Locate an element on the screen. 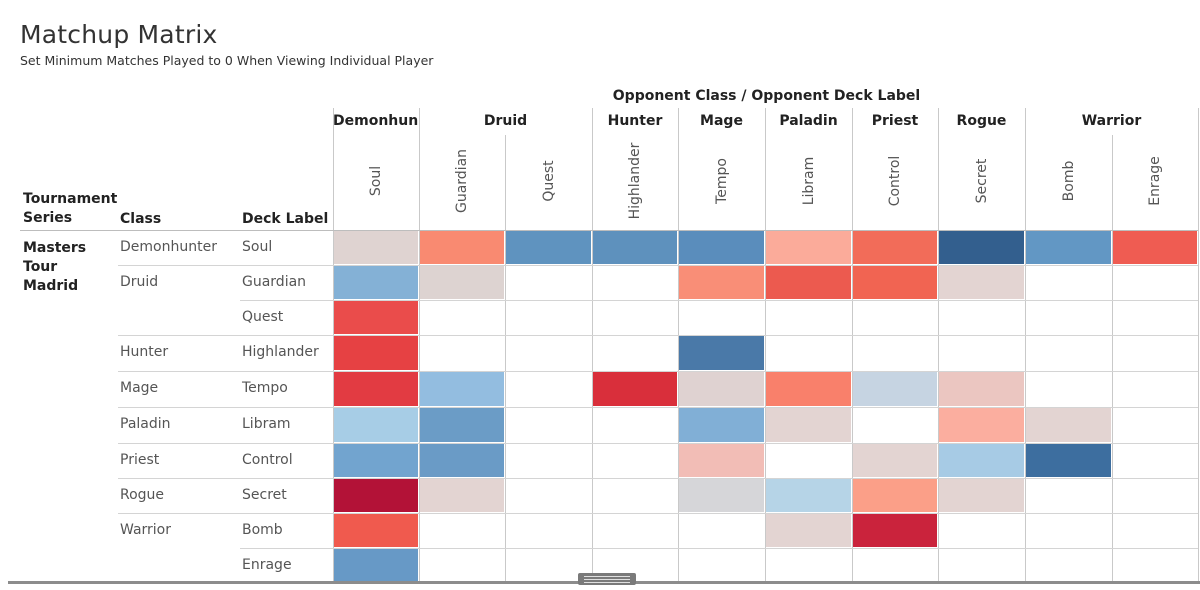 Image resolution: width=1200 pixels, height=590 pixels. row-deck-quest: Quest is located at coordinates (263, 316).